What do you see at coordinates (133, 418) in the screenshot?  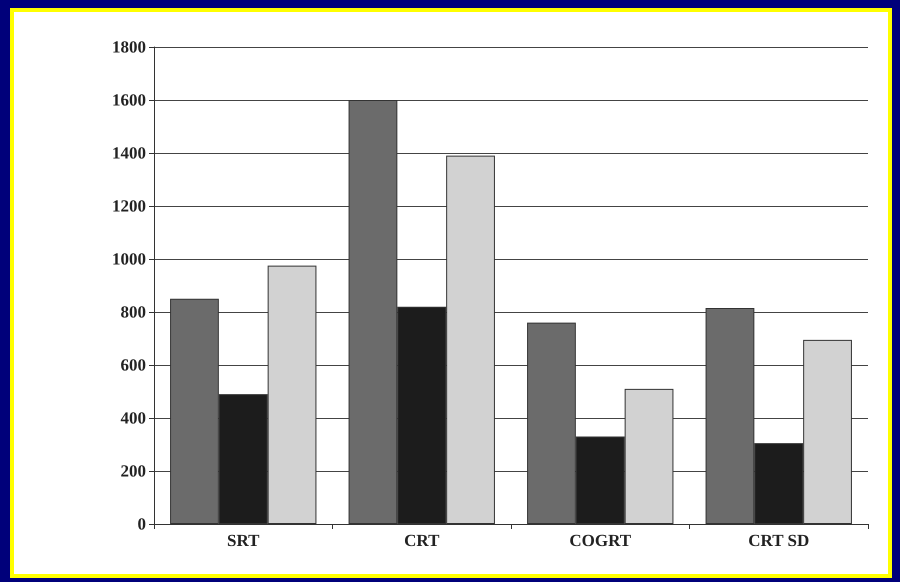 I see `y-tick-label: 400` at bounding box center [133, 418].